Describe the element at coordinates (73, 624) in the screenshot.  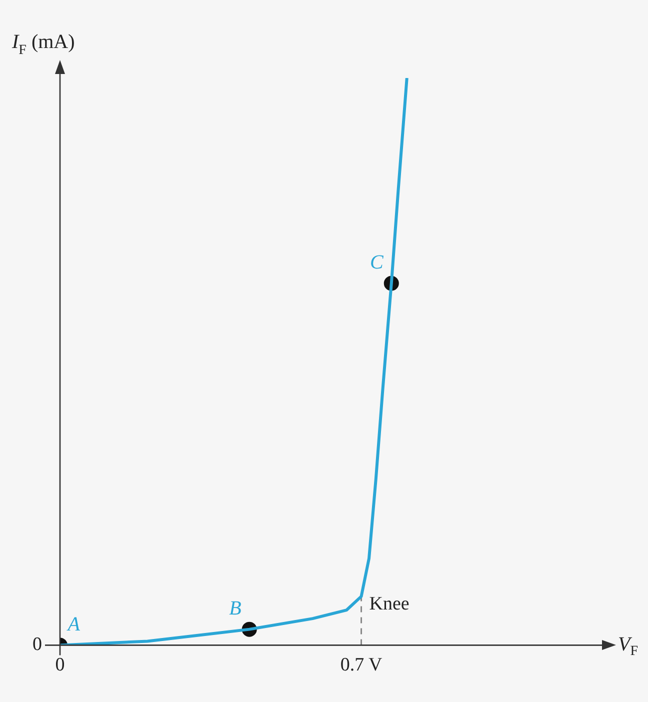
I see `annotation: A` at that location.